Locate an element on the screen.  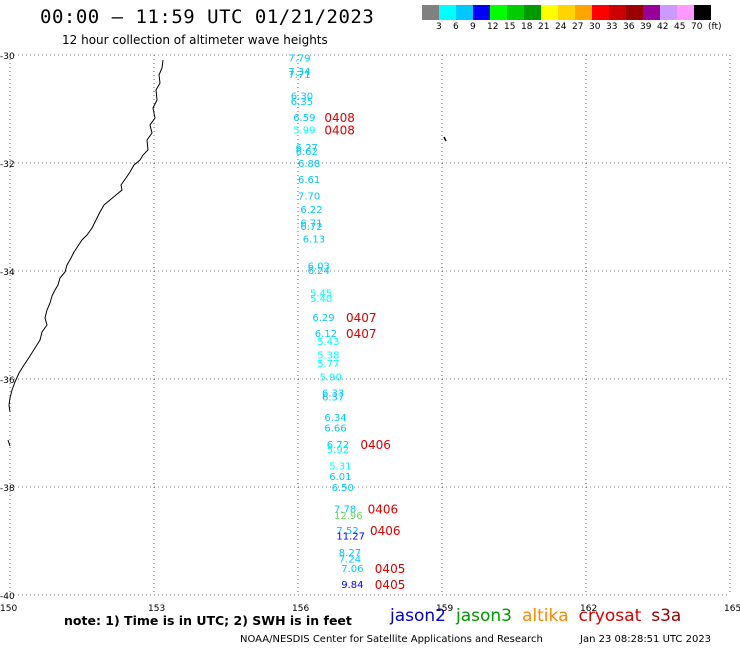
swh-value-label: 5.90 is located at coordinates (331, 377).